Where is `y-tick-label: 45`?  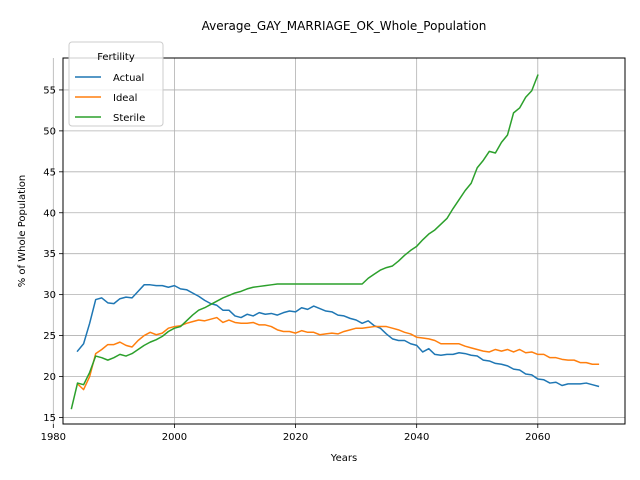
y-tick-label: 45 is located at coordinates (49, 172).